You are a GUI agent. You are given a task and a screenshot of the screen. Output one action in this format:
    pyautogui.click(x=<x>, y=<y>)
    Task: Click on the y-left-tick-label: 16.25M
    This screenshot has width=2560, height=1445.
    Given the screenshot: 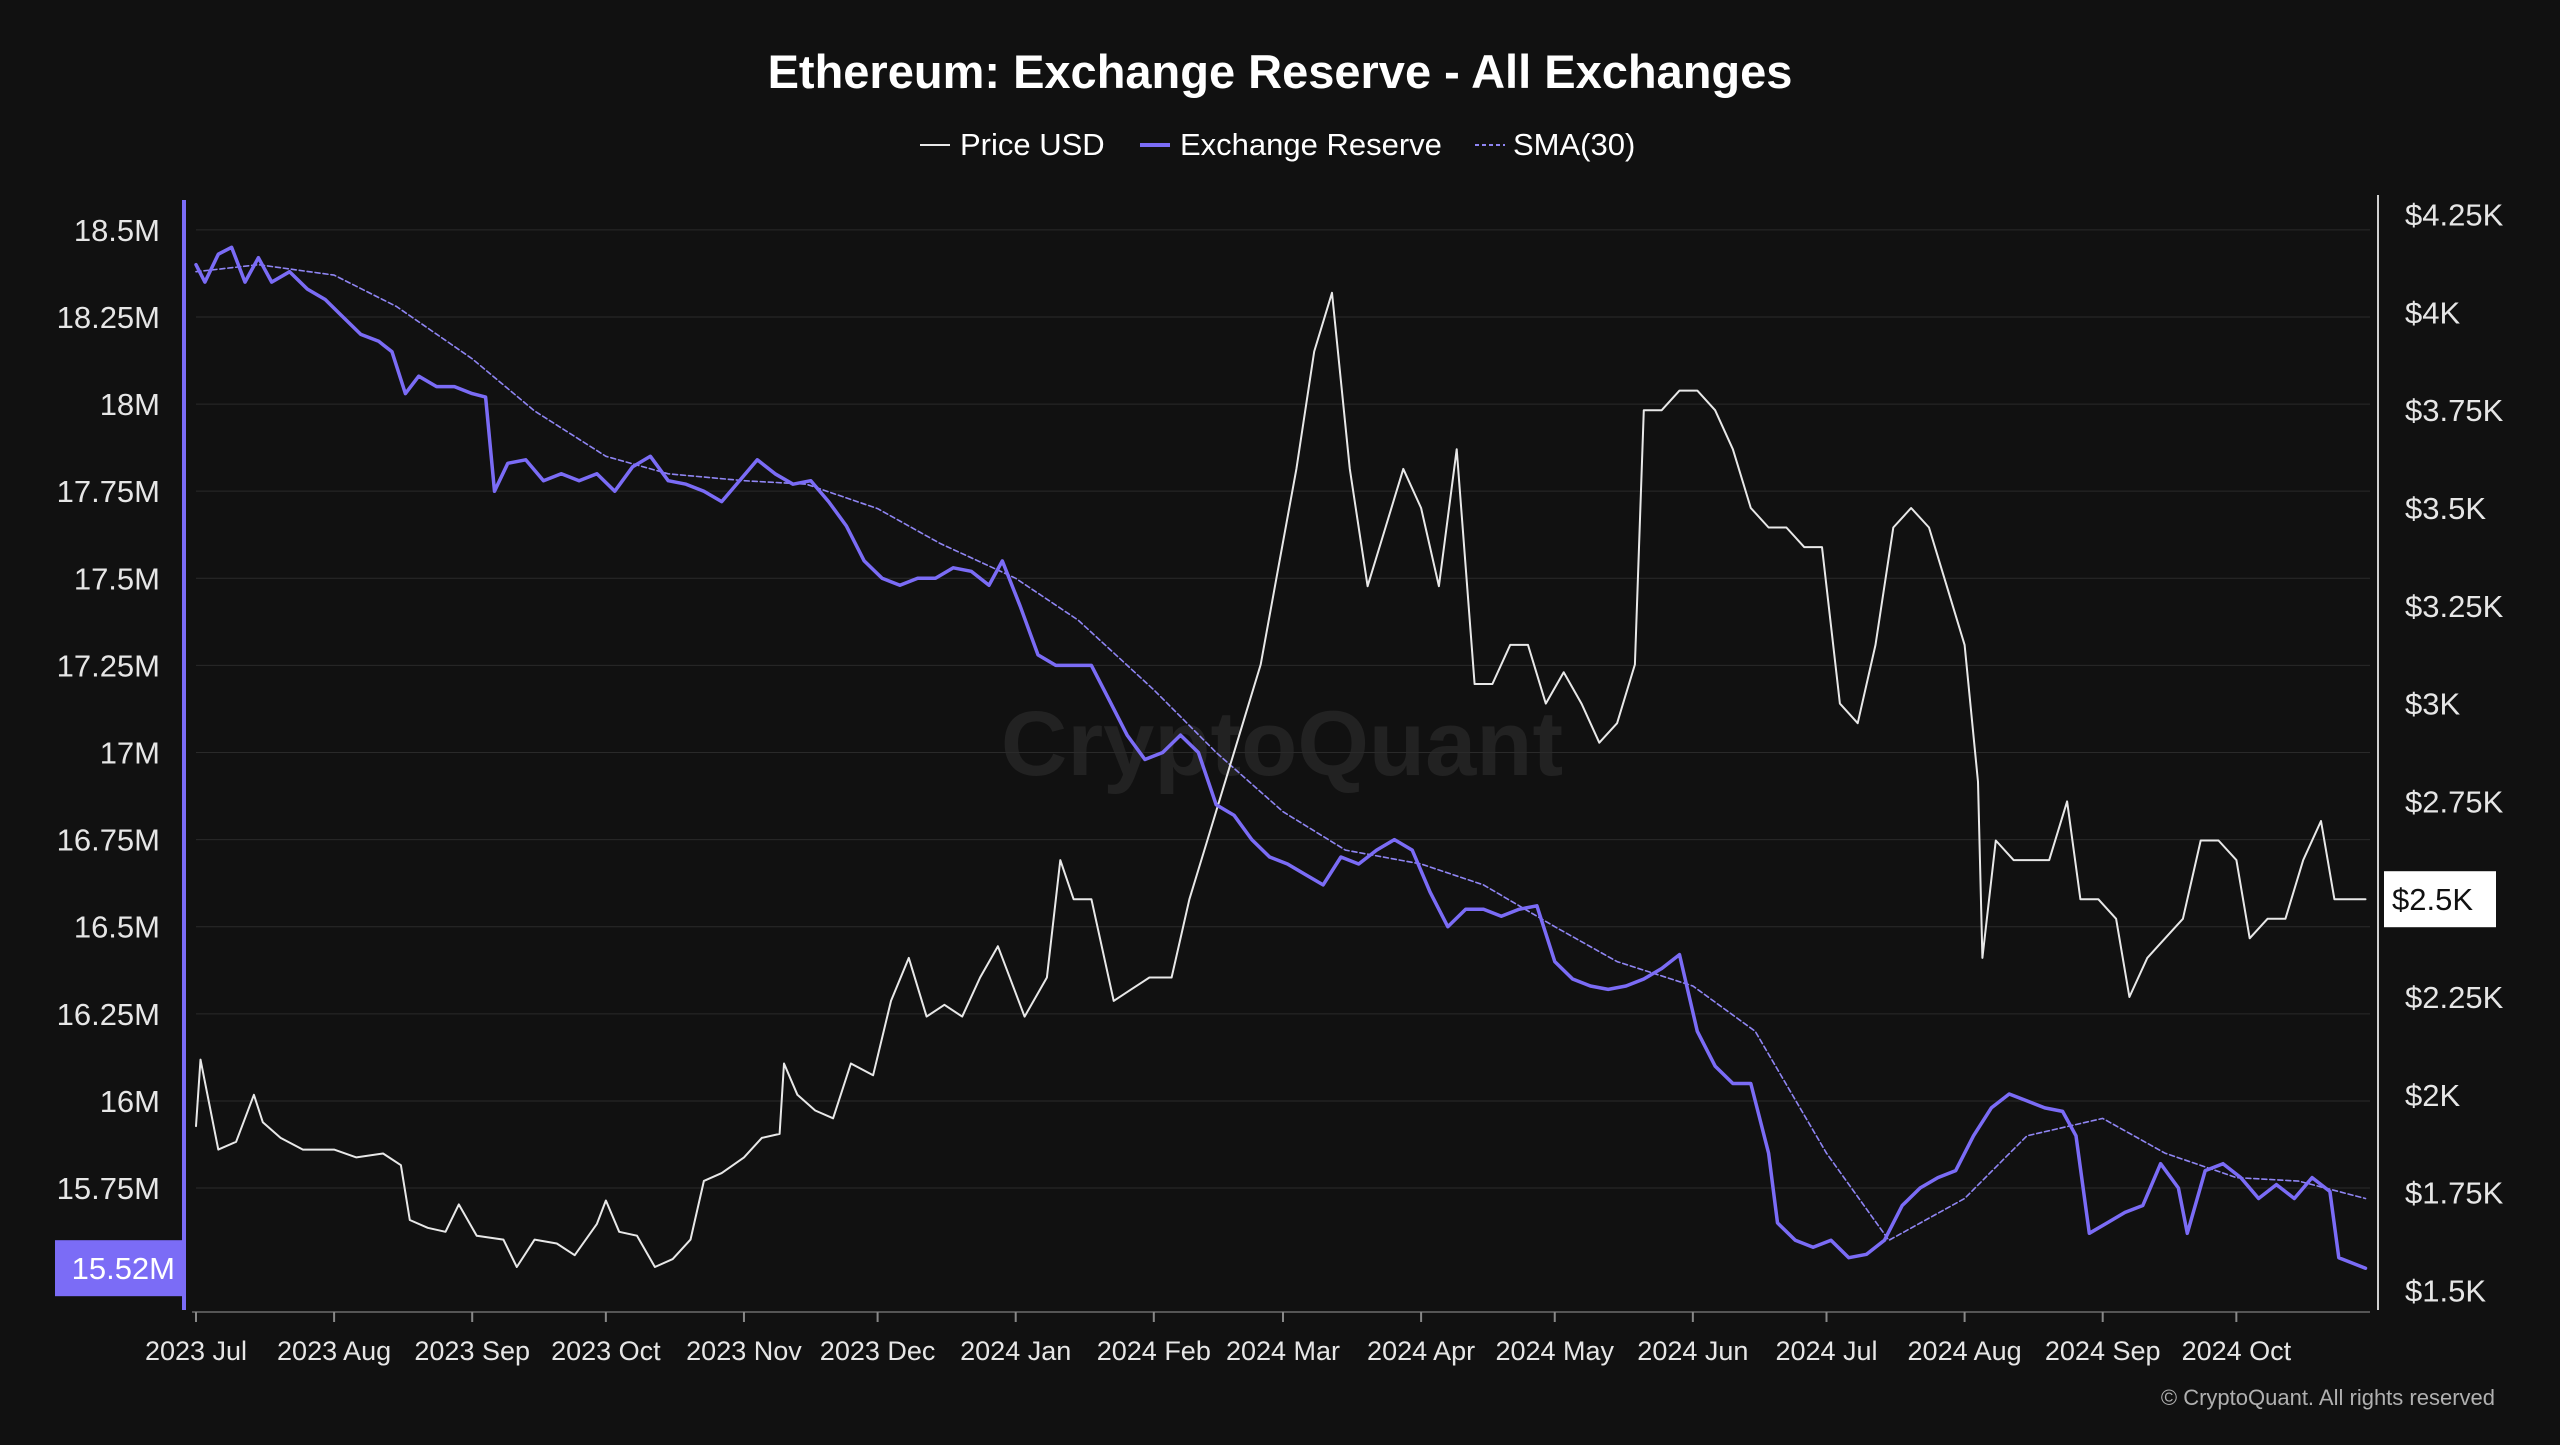 What is the action you would take?
    pyautogui.click(x=108, y=1014)
    